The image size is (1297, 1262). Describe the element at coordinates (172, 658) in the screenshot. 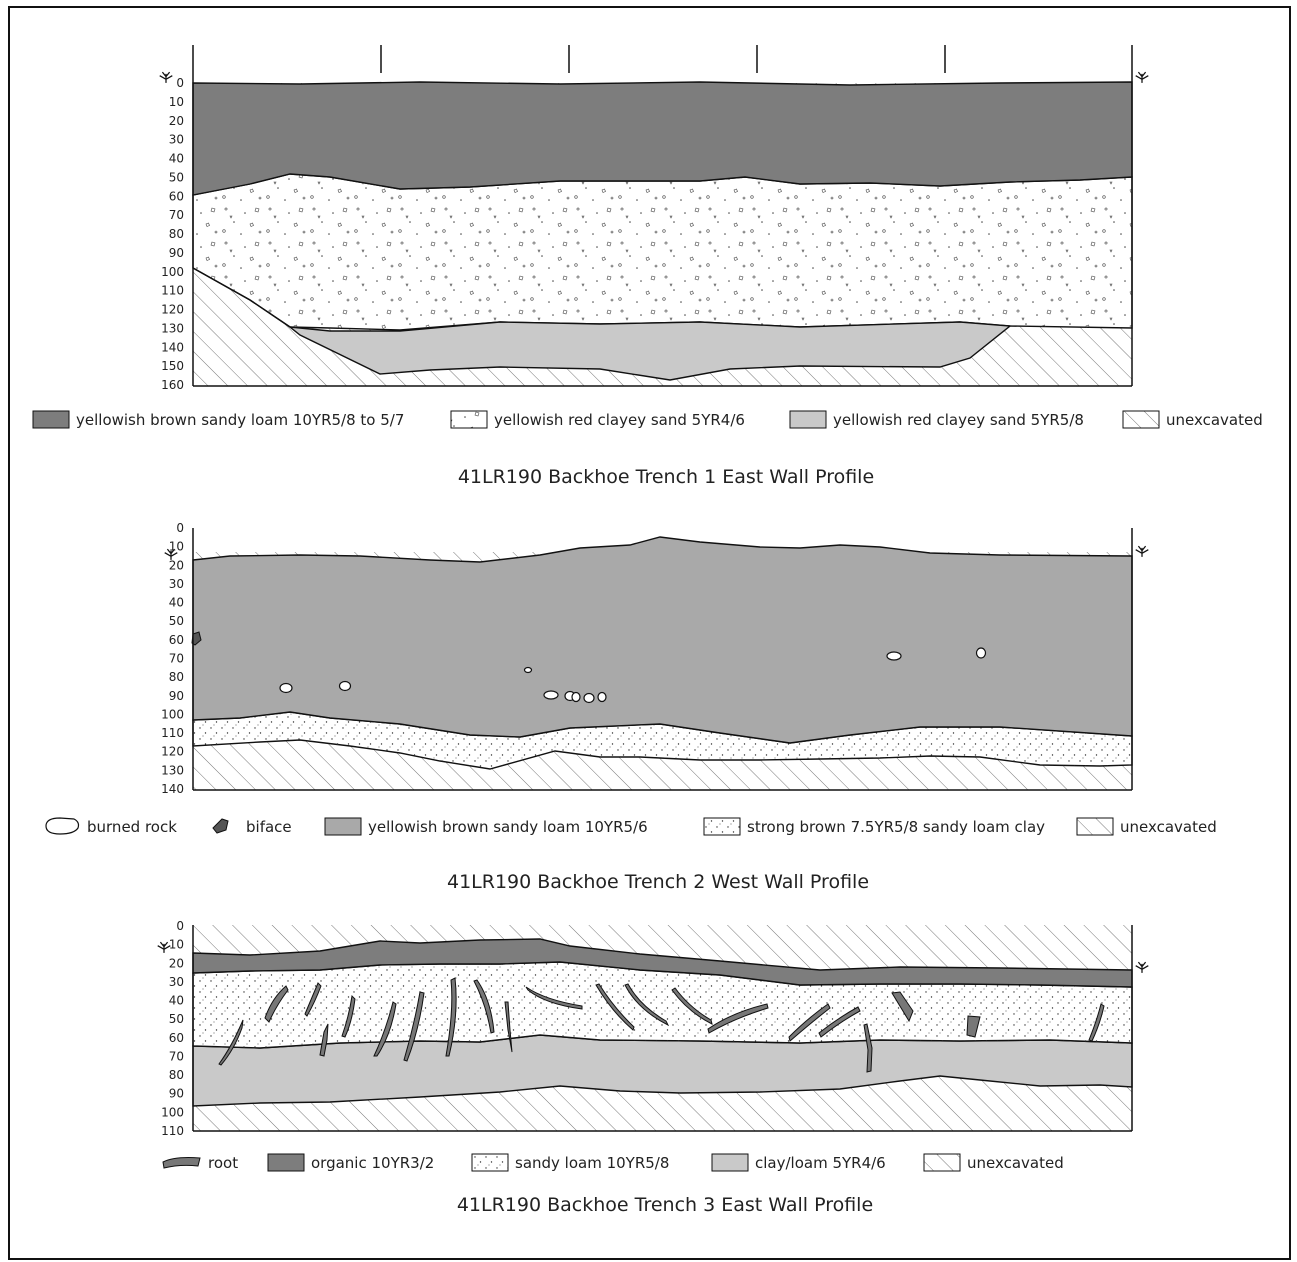

I see `trench-2-depth-scale: 0 10 20 30 40 50 60 70 80 90 100 110 120 130 140` at that location.